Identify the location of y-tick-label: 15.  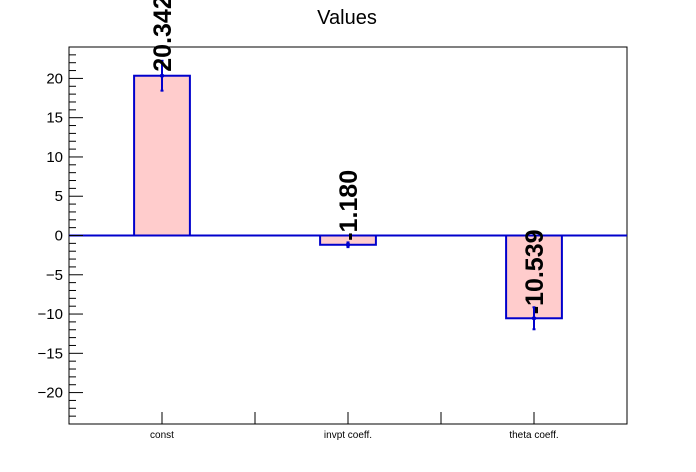
(54, 118).